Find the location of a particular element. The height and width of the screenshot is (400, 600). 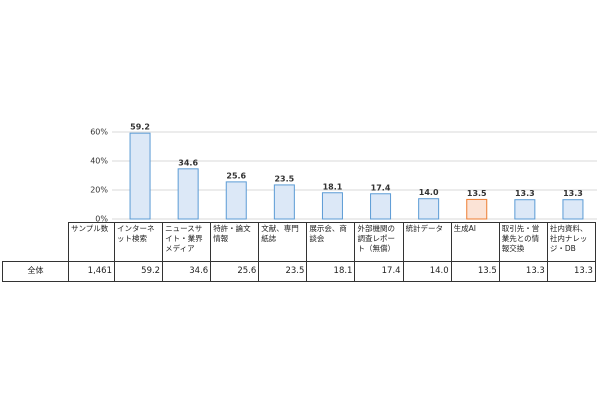

value-label: 13.5 is located at coordinates (477, 193).